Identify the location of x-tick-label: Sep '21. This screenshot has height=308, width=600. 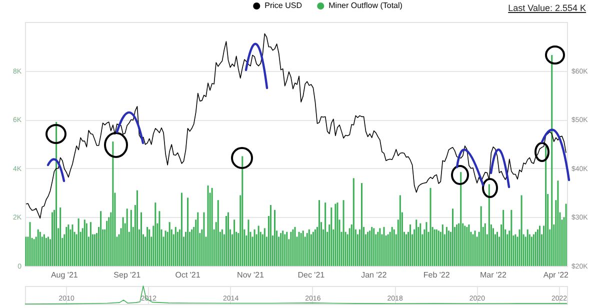
(128, 275).